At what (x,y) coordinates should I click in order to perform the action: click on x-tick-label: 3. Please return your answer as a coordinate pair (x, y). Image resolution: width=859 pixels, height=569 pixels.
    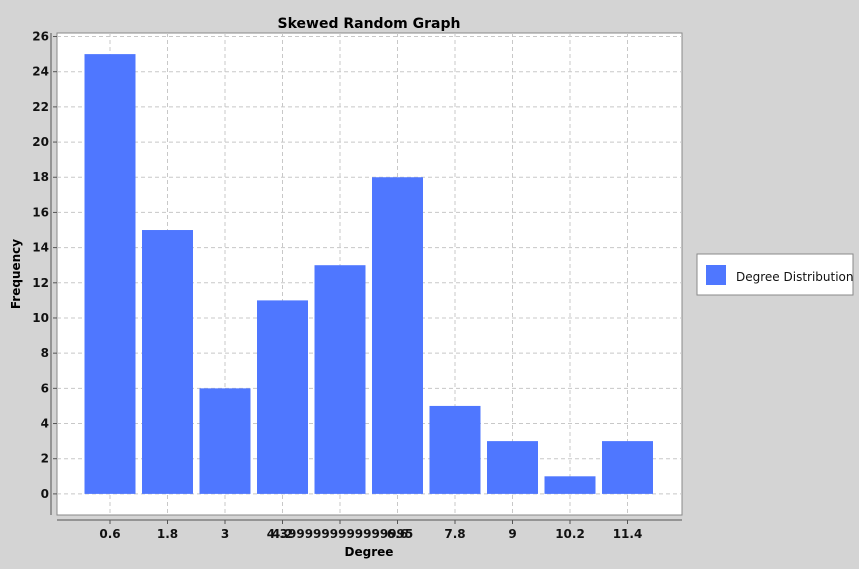
    Looking at the image, I should click on (225, 534).